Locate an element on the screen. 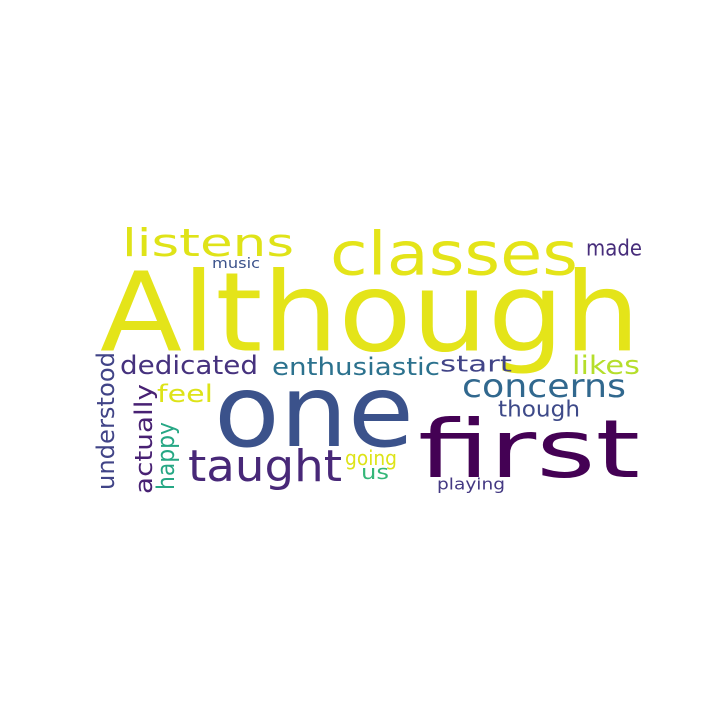 This screenshot has height=720, width=720. word-one: one is located at coordinates (314, 411).